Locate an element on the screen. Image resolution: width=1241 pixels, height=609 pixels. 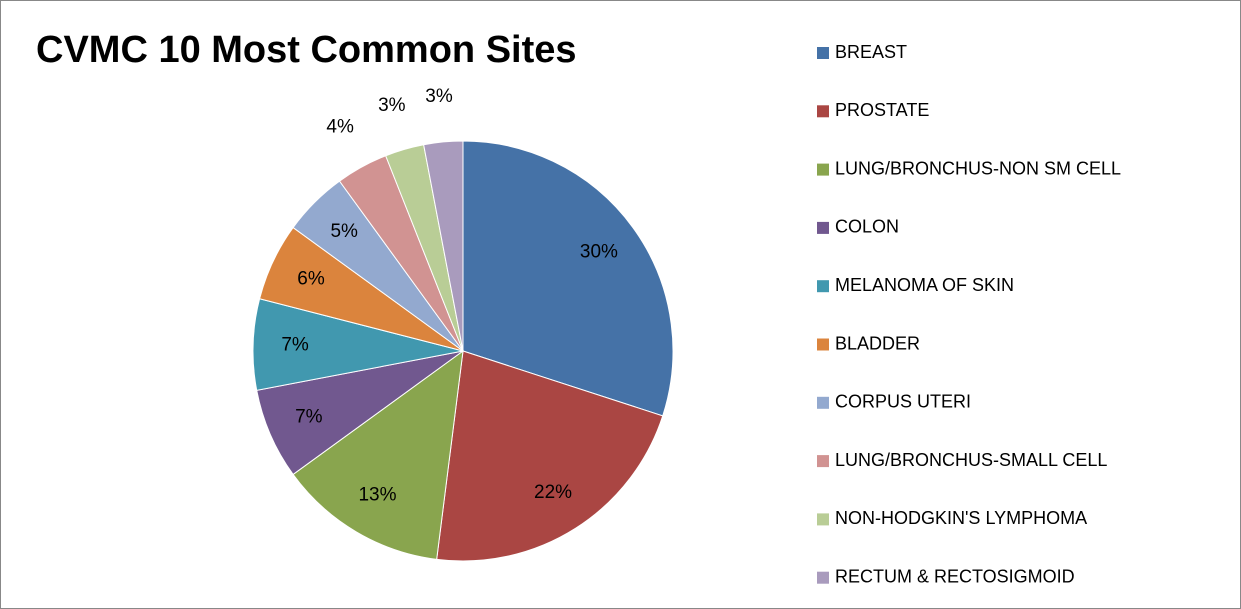
legend-label: LUNG/BRONCHUS-NON SM CELL is located at coordinates (978, 168).